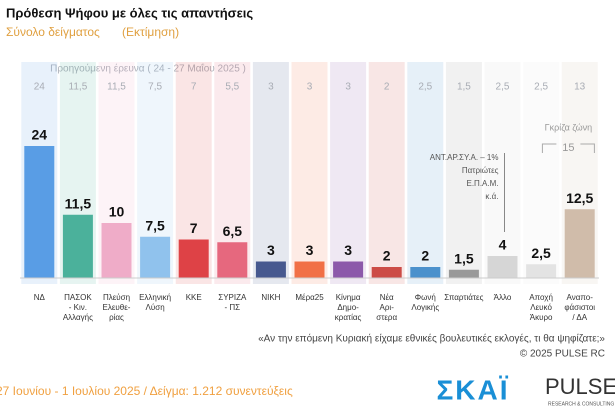  Describe the element at coordinates (579, 307) in the screenshot. I see `x-tick-label: Αναπο-φάσιστοι / ΔΑ` at that location.